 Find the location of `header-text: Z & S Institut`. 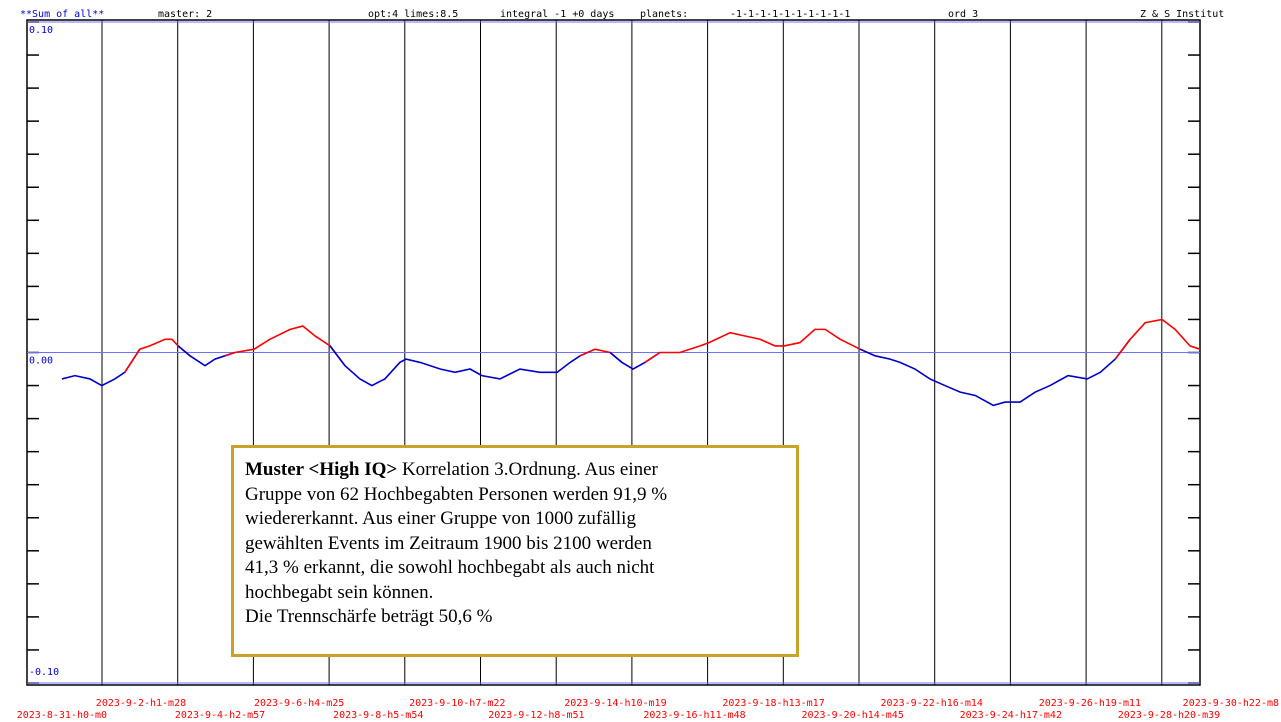

header-text: Z & S Institut is located at coordinates (1182, 14).